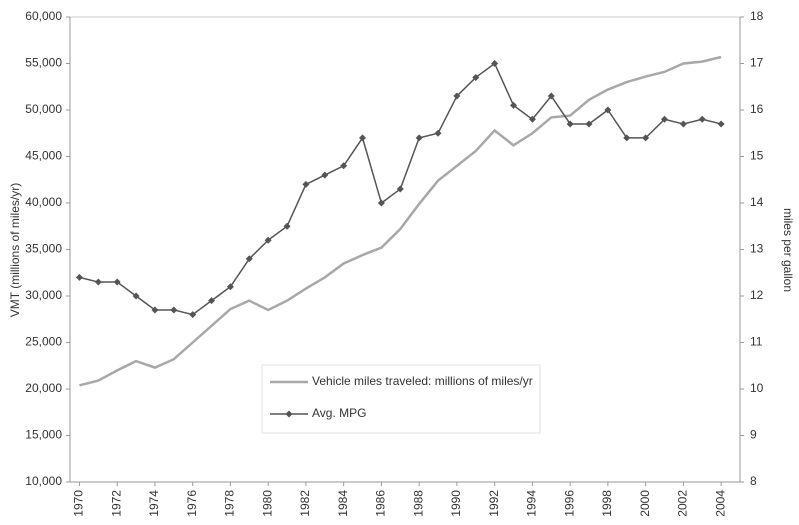 The height and width of the screenshot is (525, 799). I want to click on y-tick-label: 25,000, so click(43, 342).